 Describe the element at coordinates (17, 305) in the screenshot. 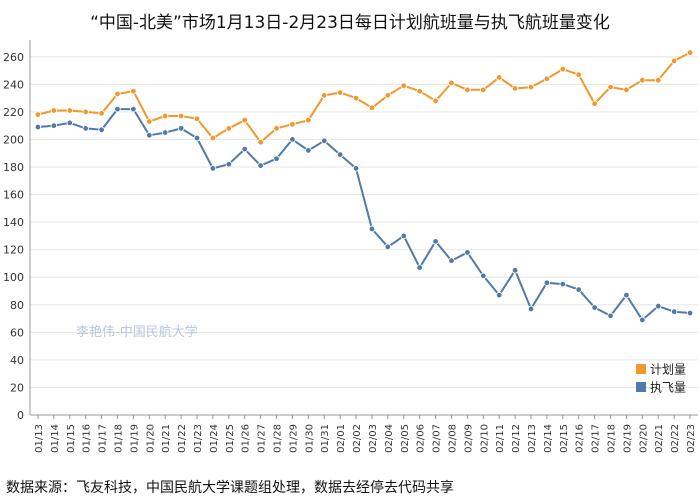

I see `y-tick-label: 80` at that location.